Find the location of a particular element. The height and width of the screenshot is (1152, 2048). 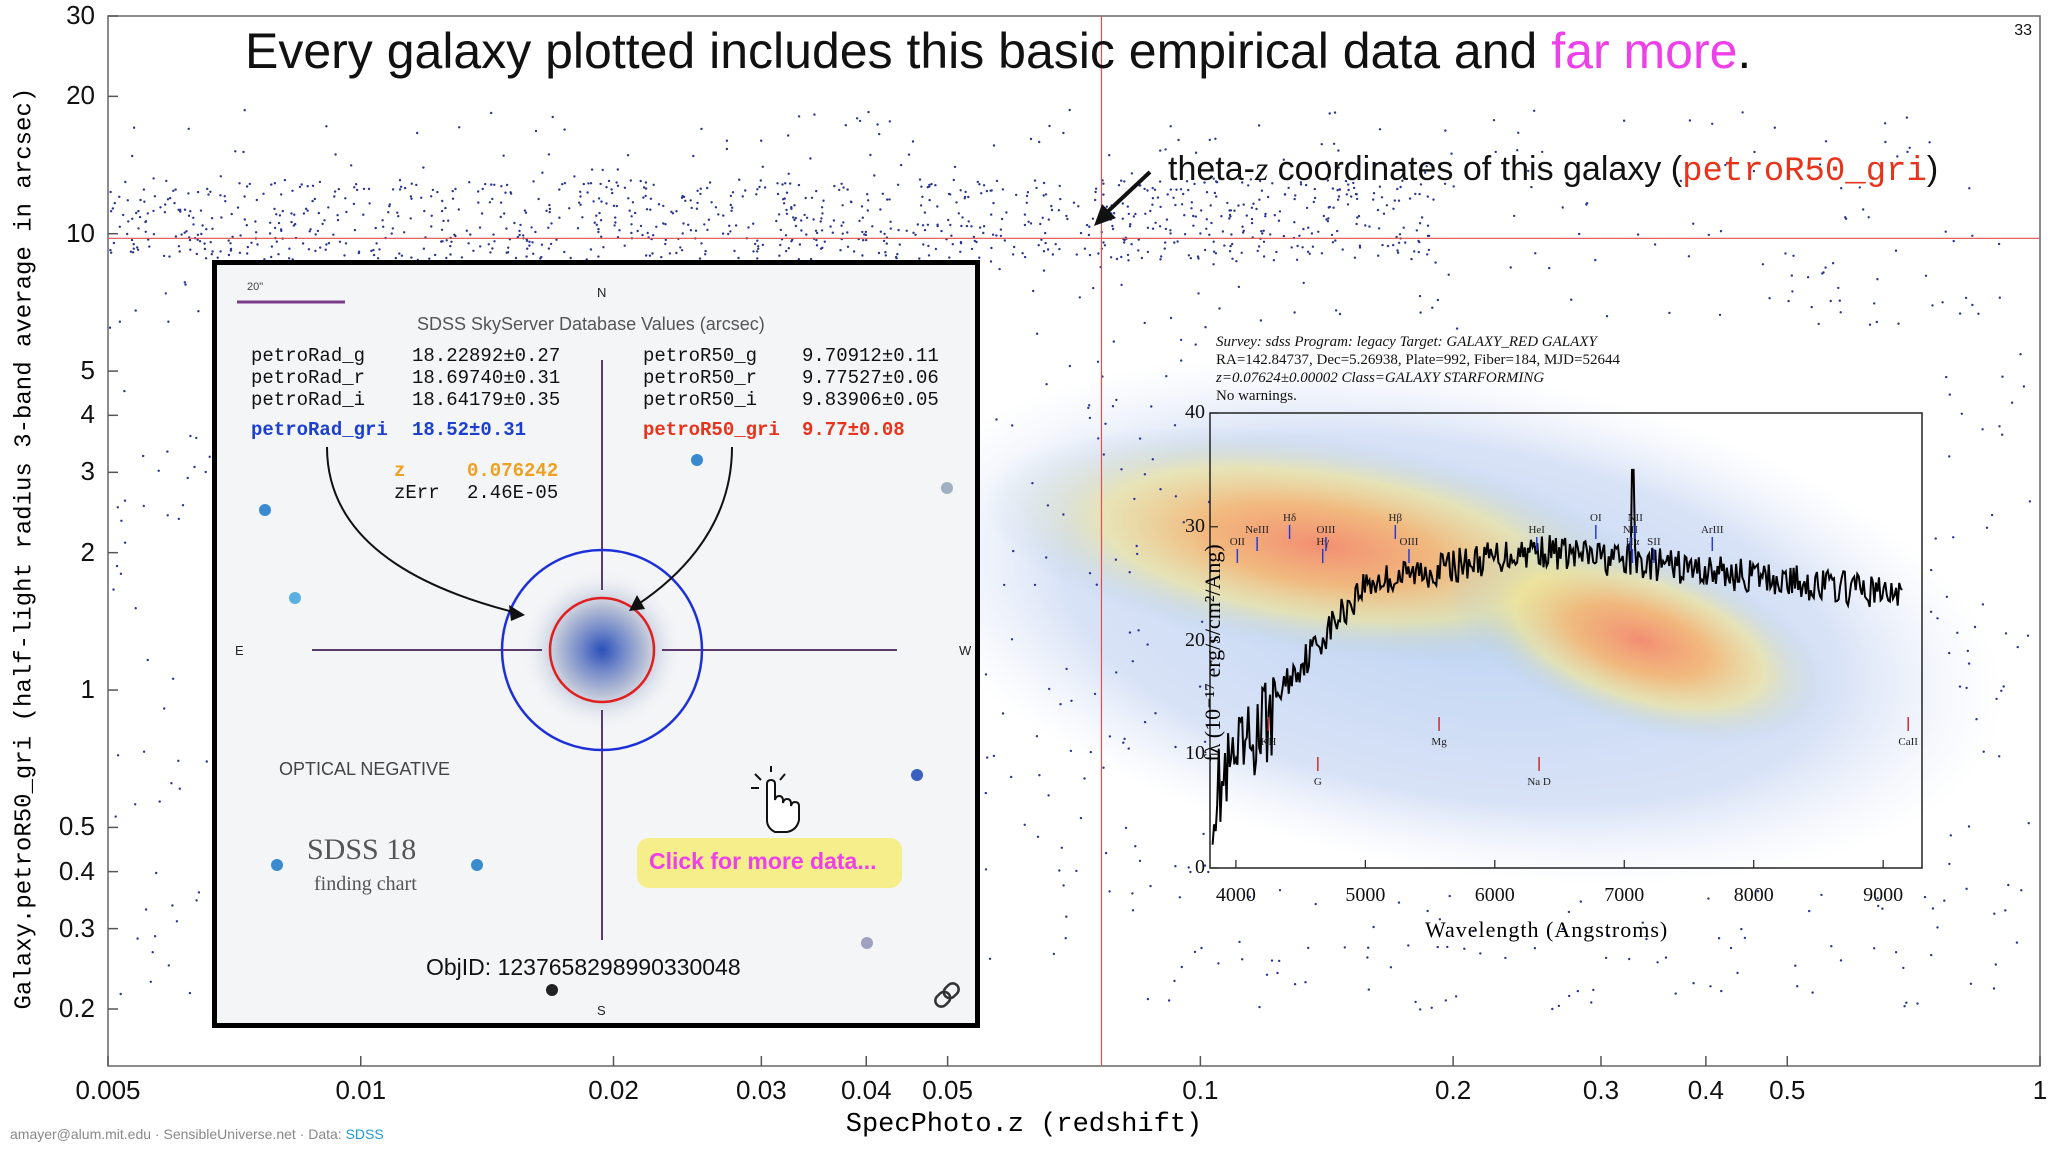

sdss-link: SDSS is located at coordinates (364, 1134).